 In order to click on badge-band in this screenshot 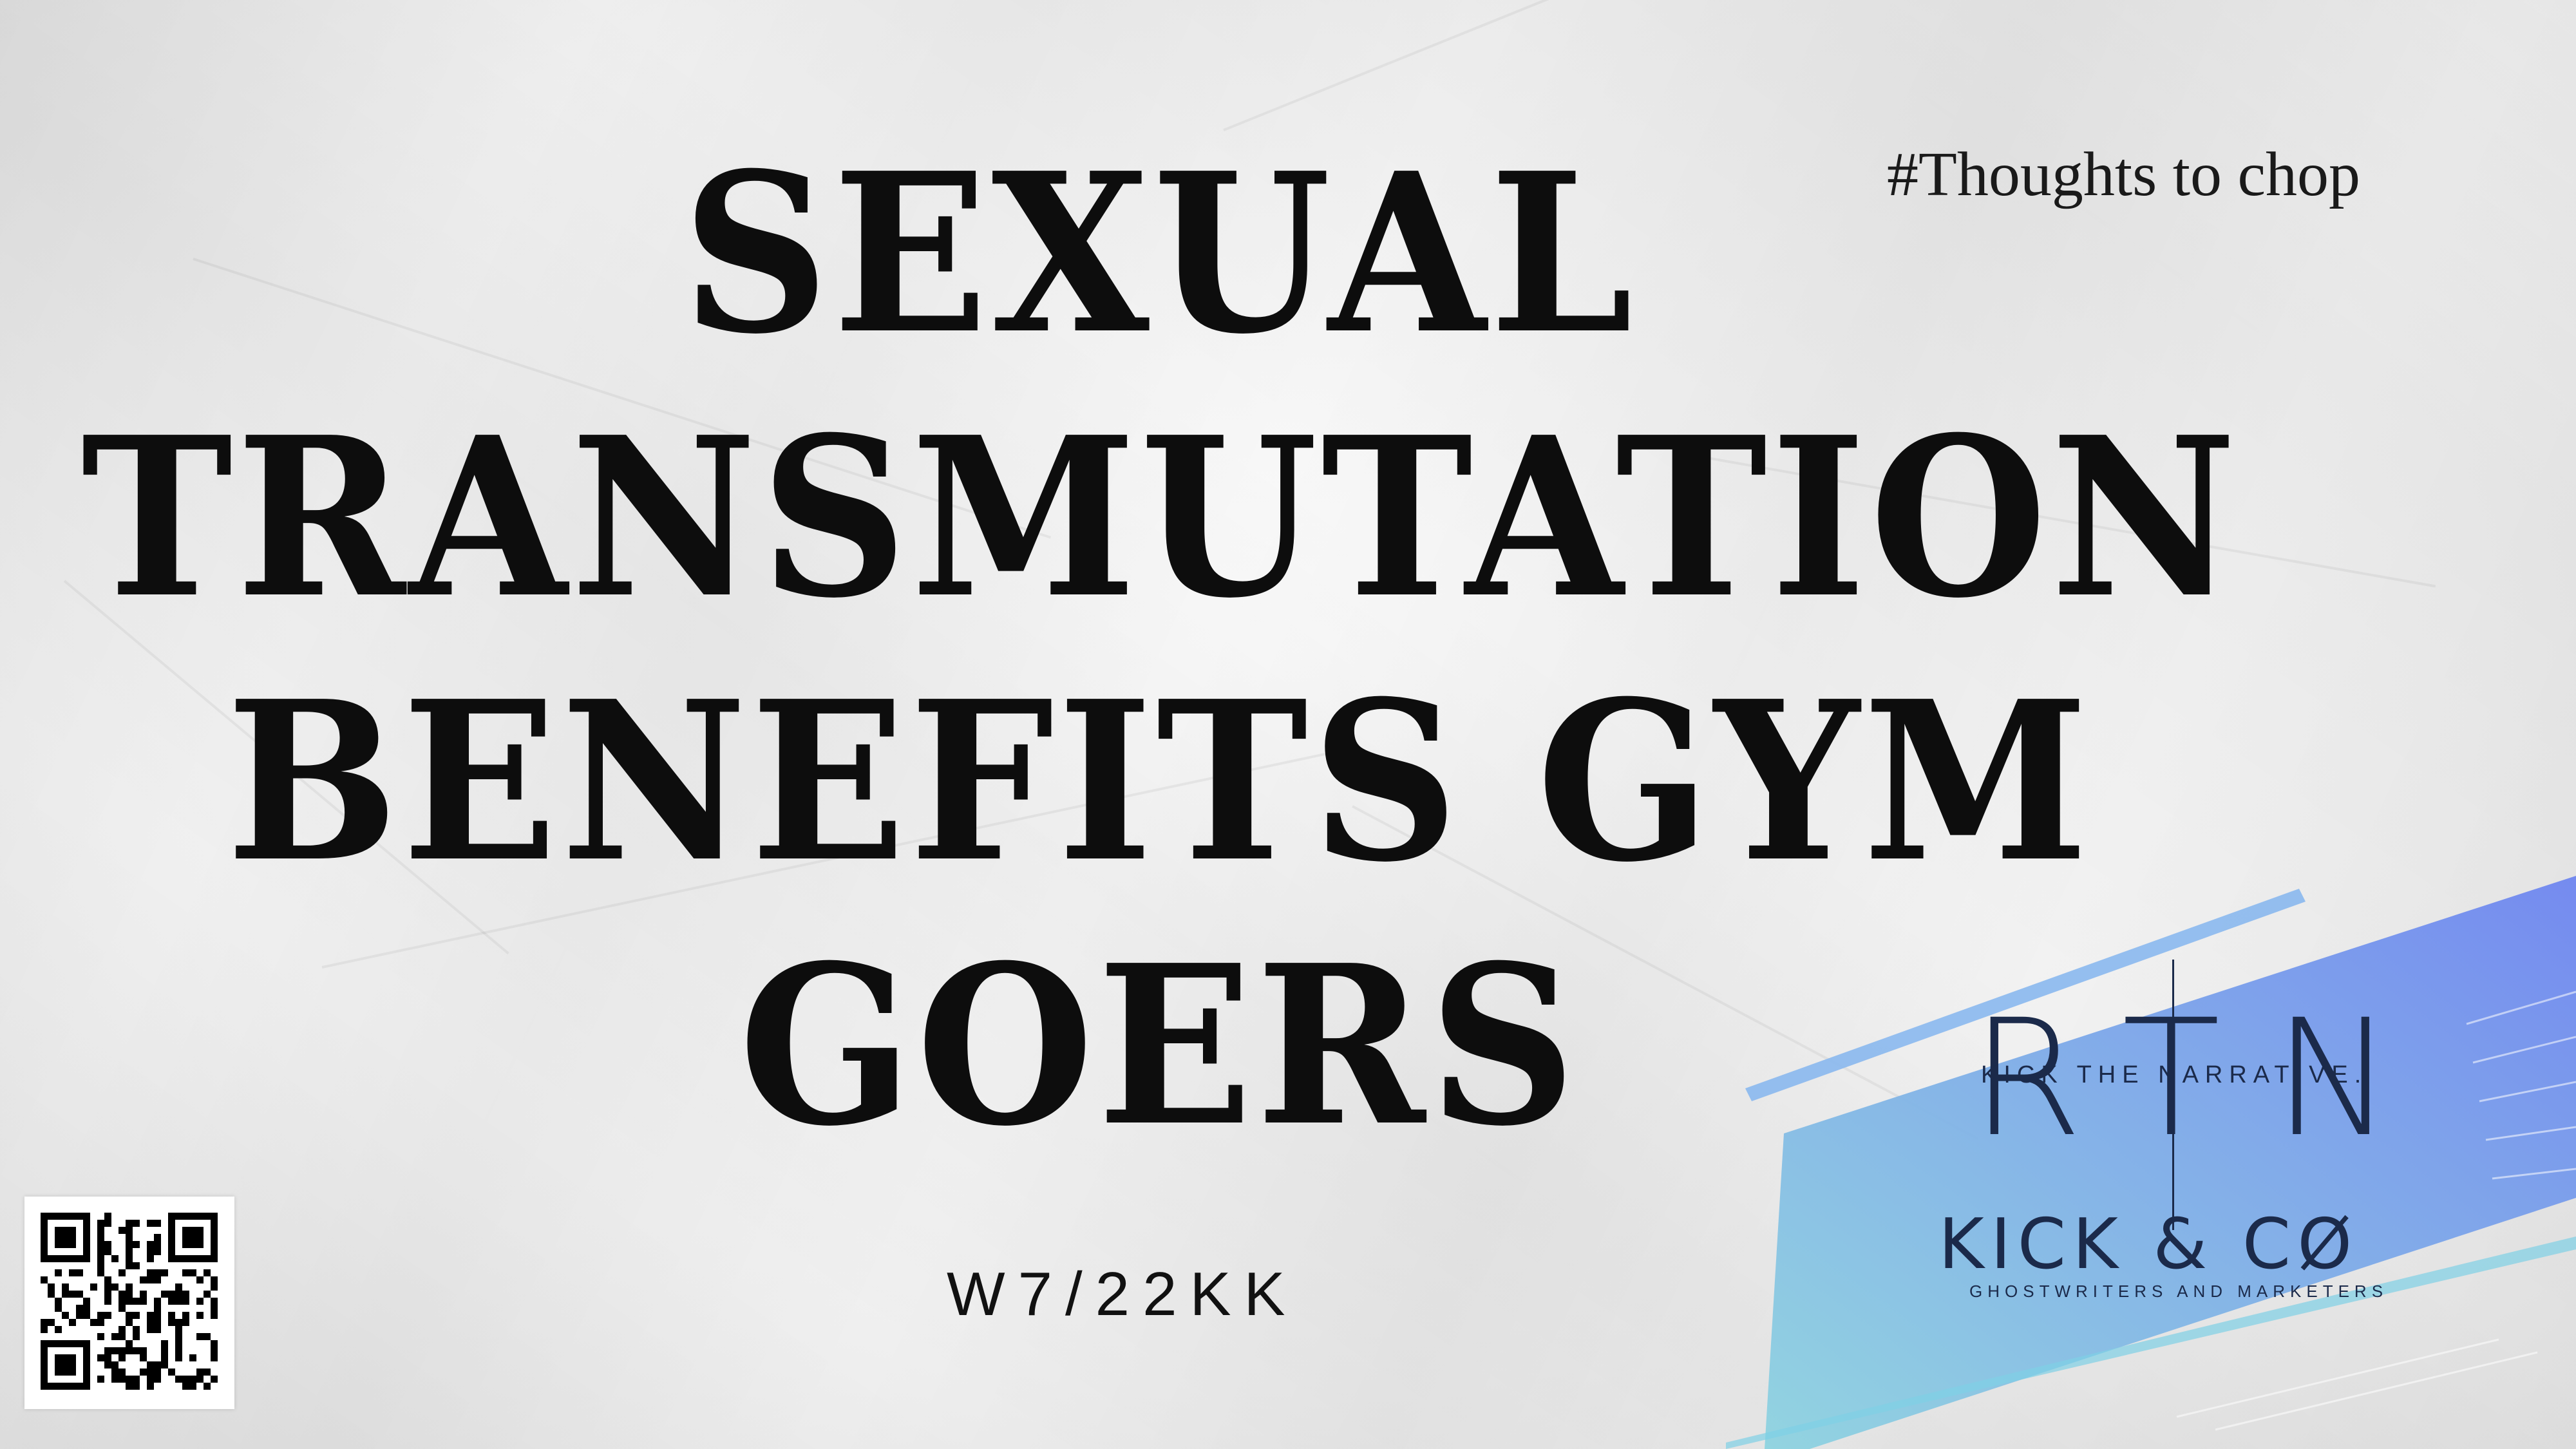, I will do `click(2170, 1162)`.